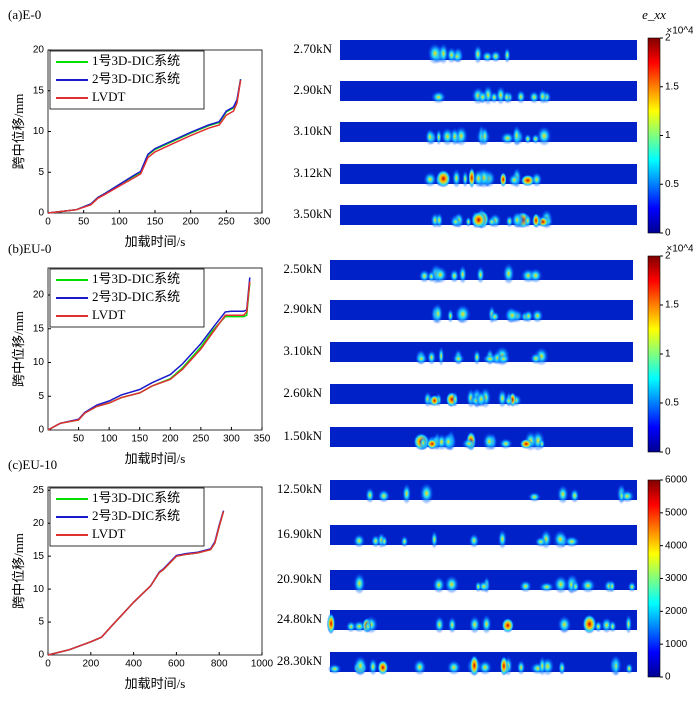 The height and width of the screenshot is (707, 693). What do you see at coordinates (676, 611) in the screenshot?
I see `colorbar-tick-label: 2000` at bounding box center [676, 611].